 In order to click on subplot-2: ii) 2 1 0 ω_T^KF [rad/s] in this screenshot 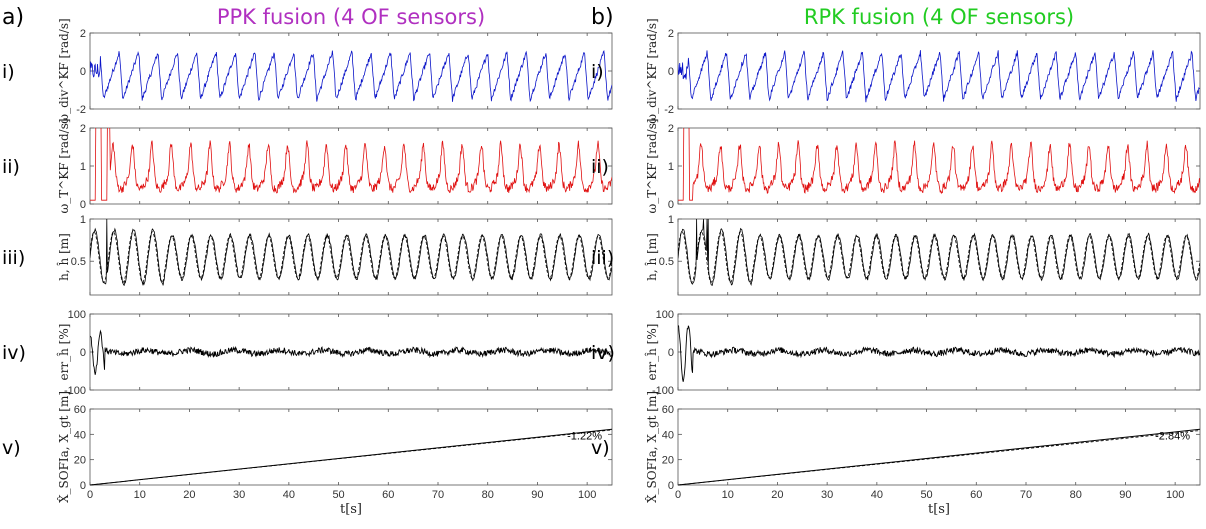, I will do `click(307, 166)`.